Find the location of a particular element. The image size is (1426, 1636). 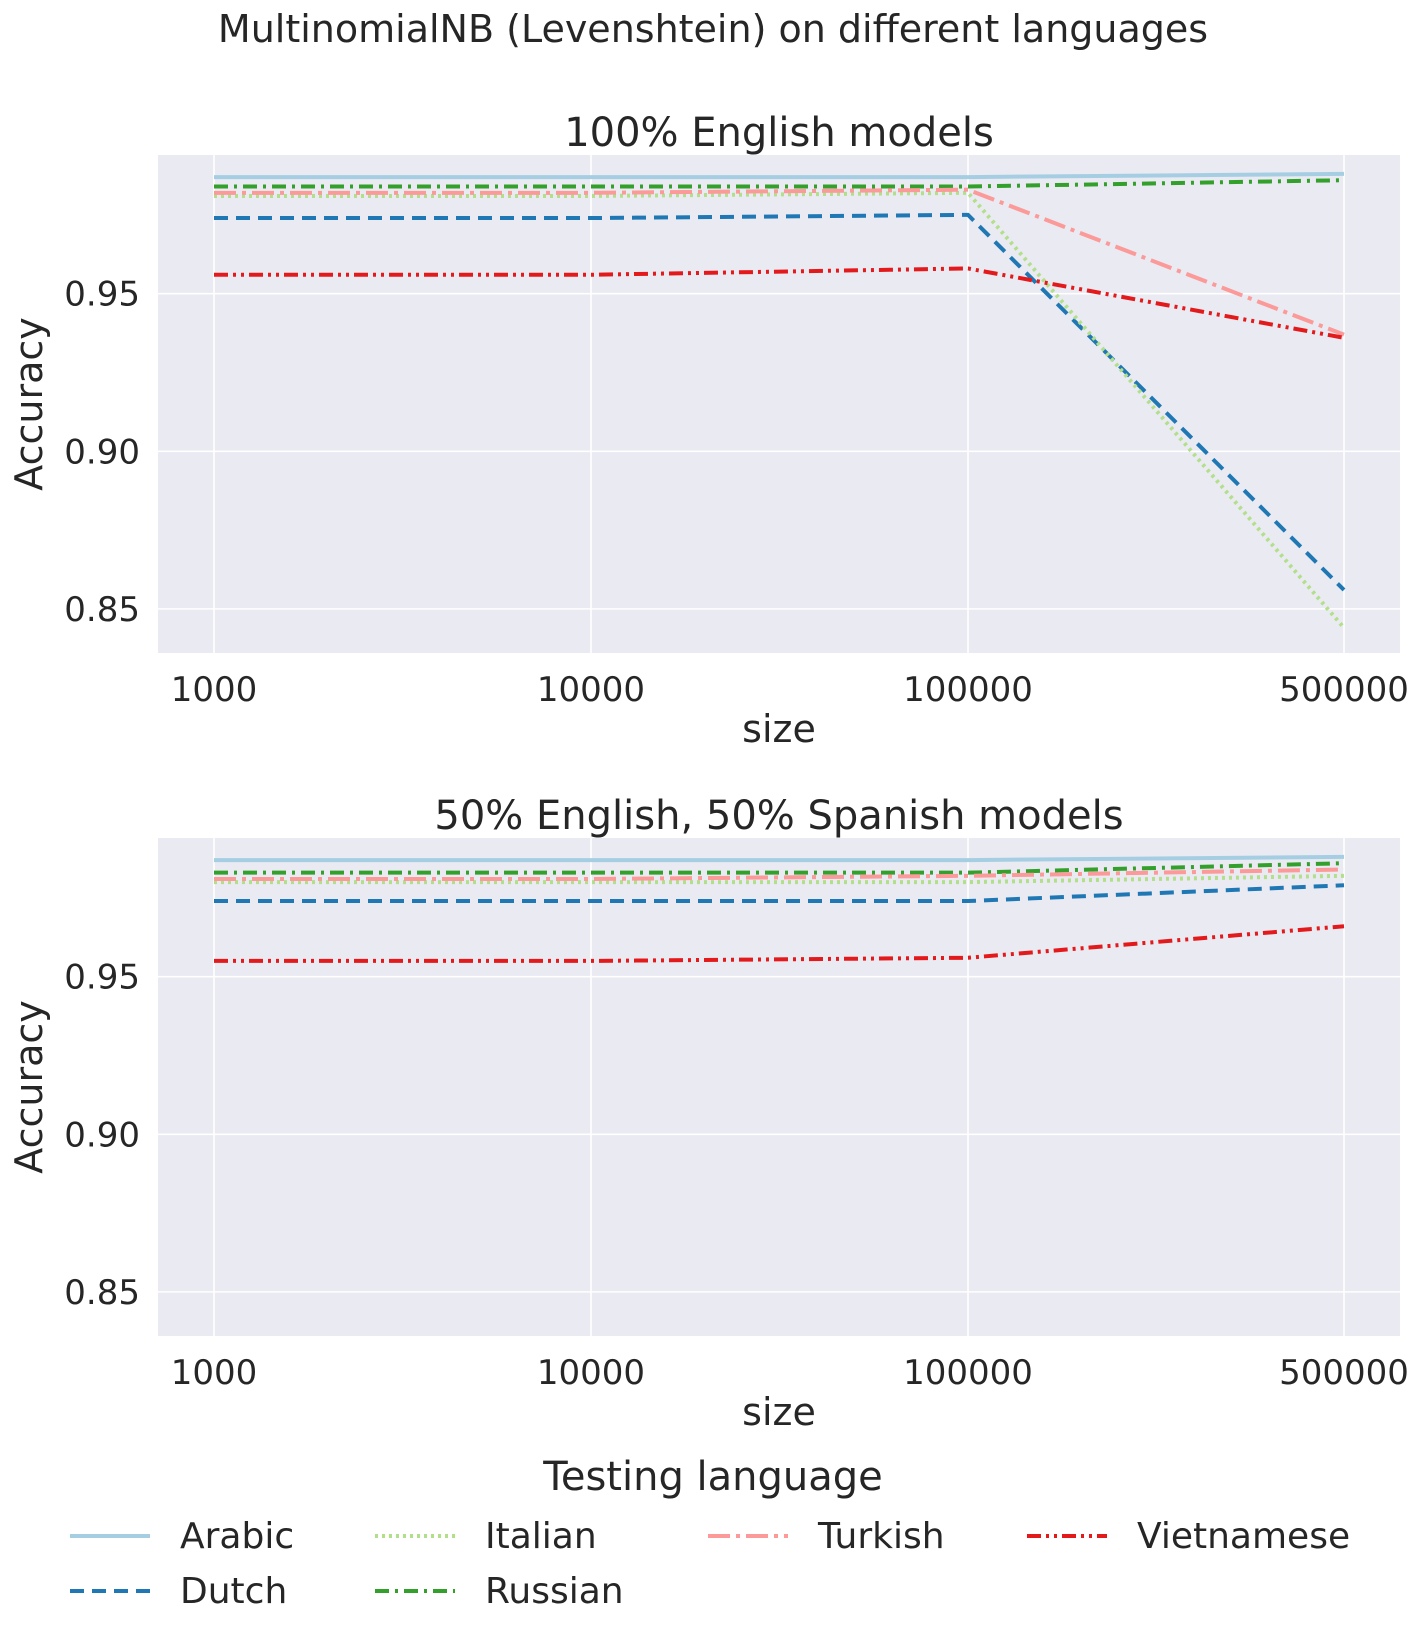

legend-label: Italian is located at coordinates (541, 1536).